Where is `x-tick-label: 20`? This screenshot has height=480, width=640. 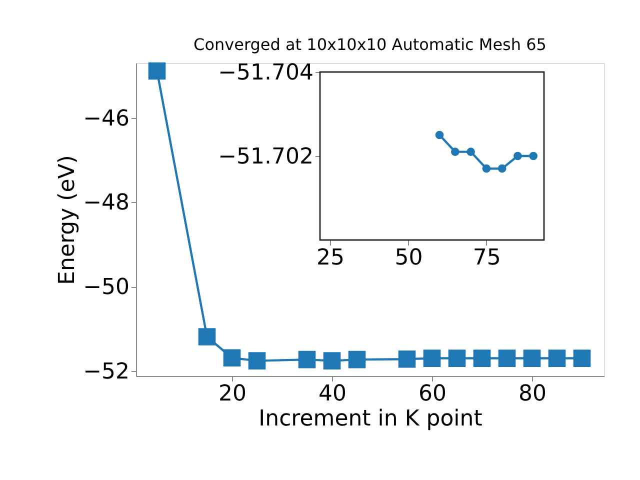
x-tick-label: 20 is located at coordinates (232, 394).